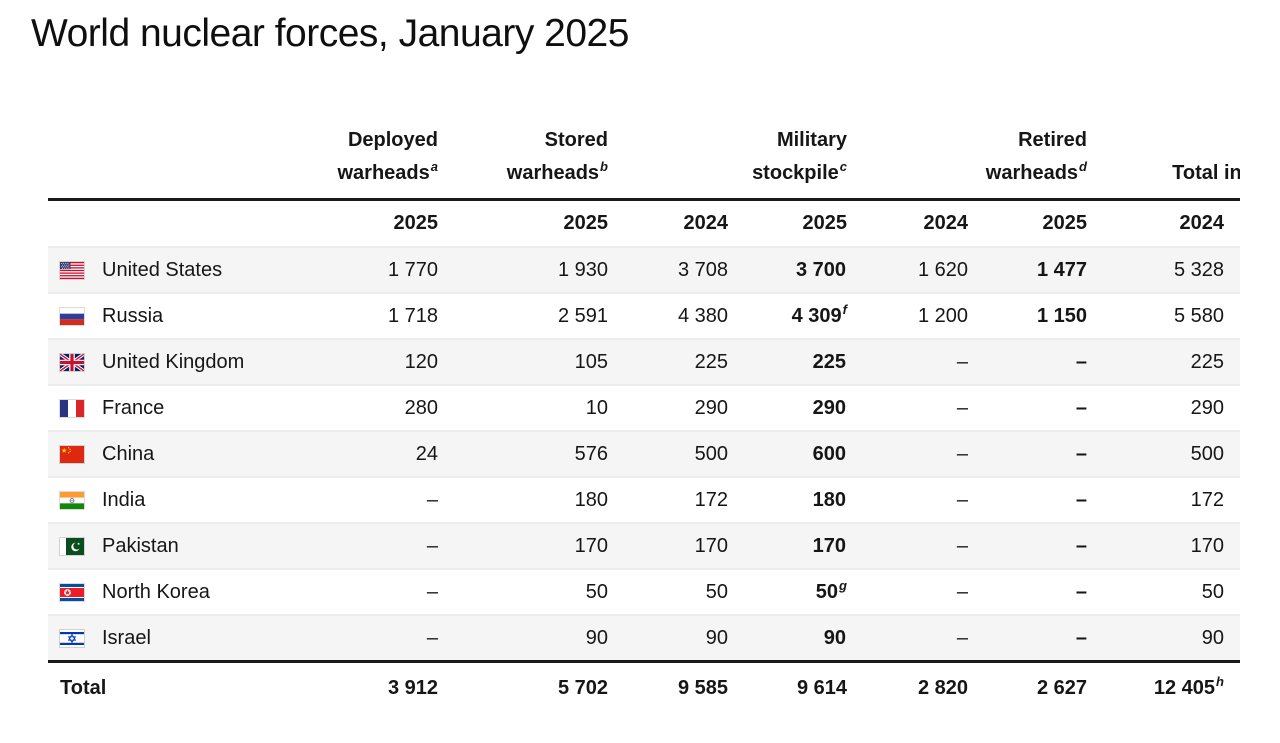 This screenshot has width=1280, height=743. Describe the element at coordinates (156, 591) in the screenshot. I see `country-name: North Korea` at that location.